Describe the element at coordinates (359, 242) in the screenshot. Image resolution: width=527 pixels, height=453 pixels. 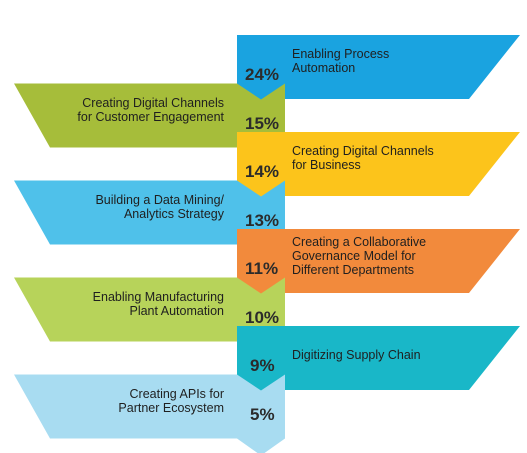
I see `step-label-line: Creating a Collaborative` at that location.